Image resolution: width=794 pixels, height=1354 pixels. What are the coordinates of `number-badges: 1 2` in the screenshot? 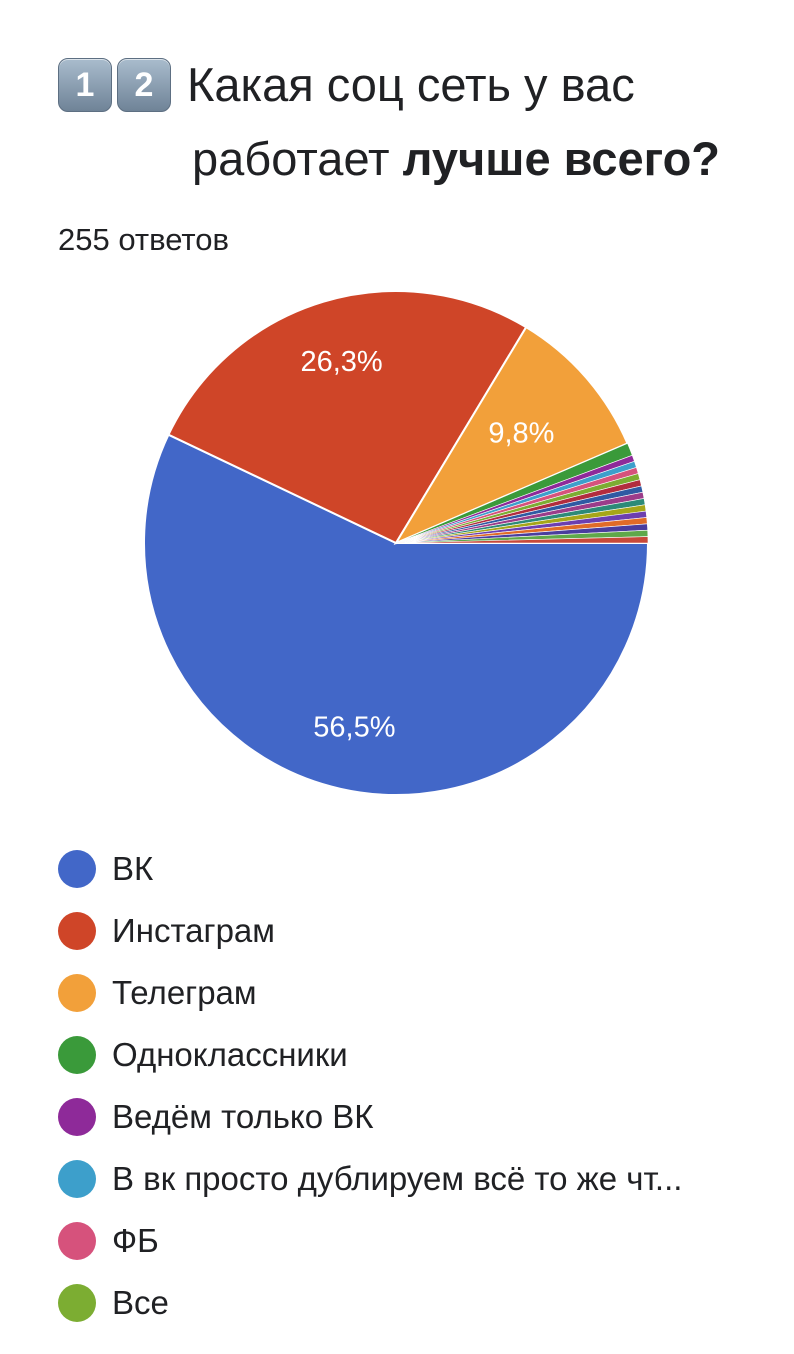 It's located at (114, 85).